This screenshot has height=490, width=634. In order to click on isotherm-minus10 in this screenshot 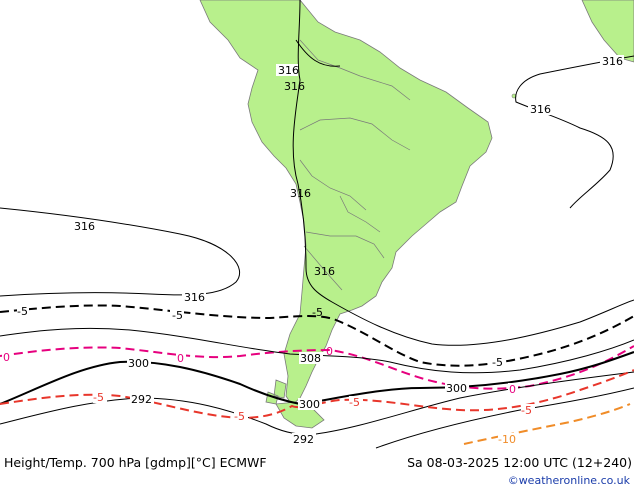, I will do `click(547, 424)`.